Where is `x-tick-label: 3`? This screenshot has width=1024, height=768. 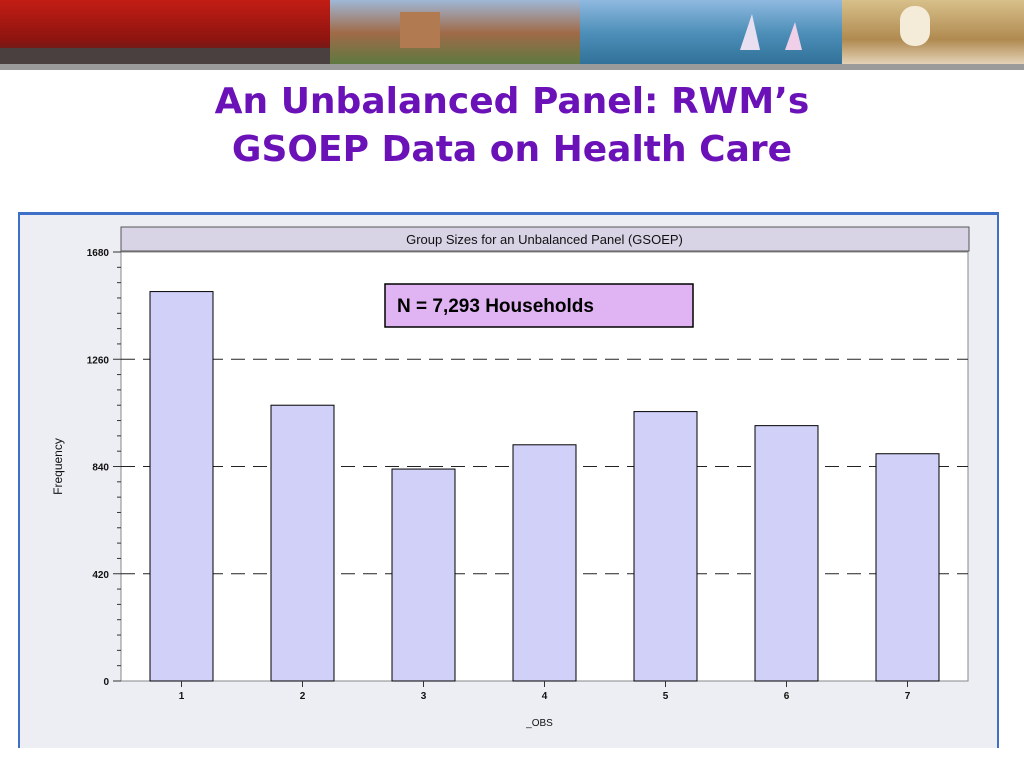 x-tick-label: 3 is located at coordinates (424, 696).